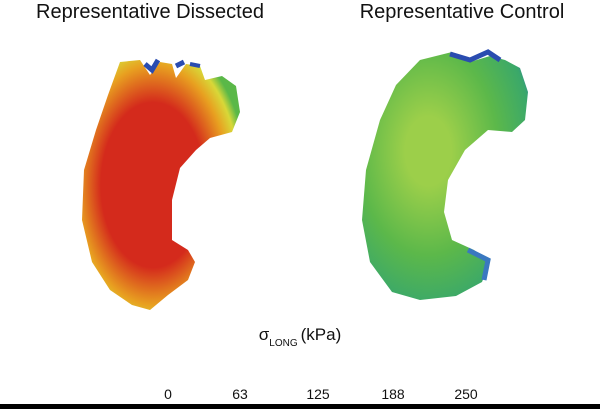 The image size is (600, 419). Describe the element at coordinates (300, 406) in the screenshot. I see `rule` at that location.